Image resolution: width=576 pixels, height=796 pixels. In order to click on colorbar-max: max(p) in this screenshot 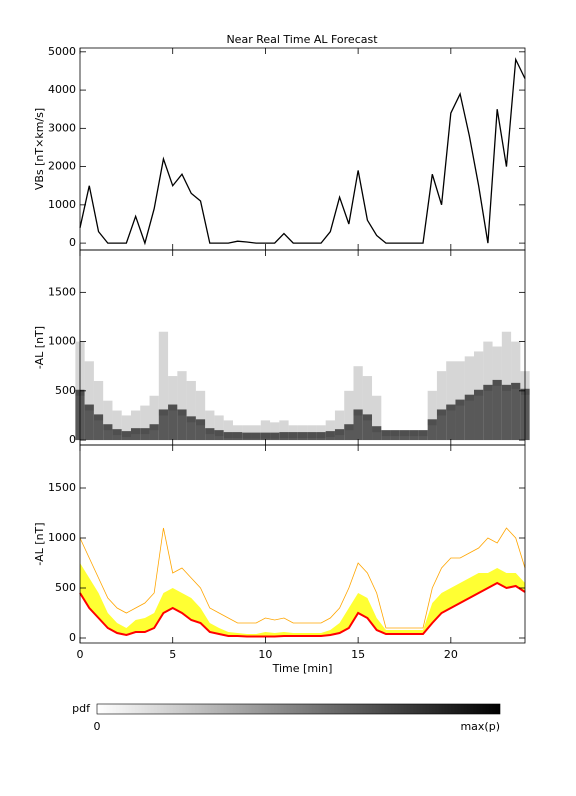, I will do `click(480, 726)`.